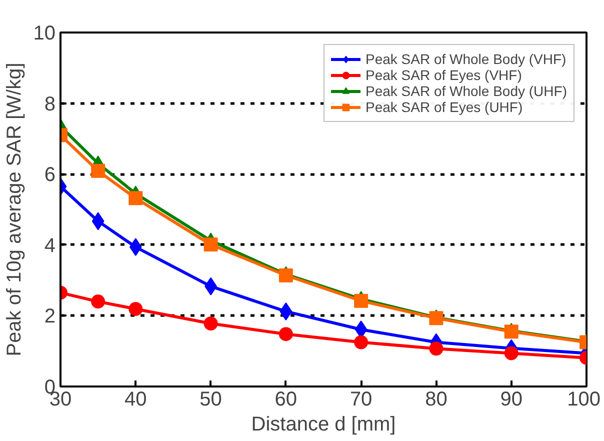  What do you see at coordinates (584, 399) in the screenshot?
I see `x-tick-label: 100` at bounding box center [584, 399].